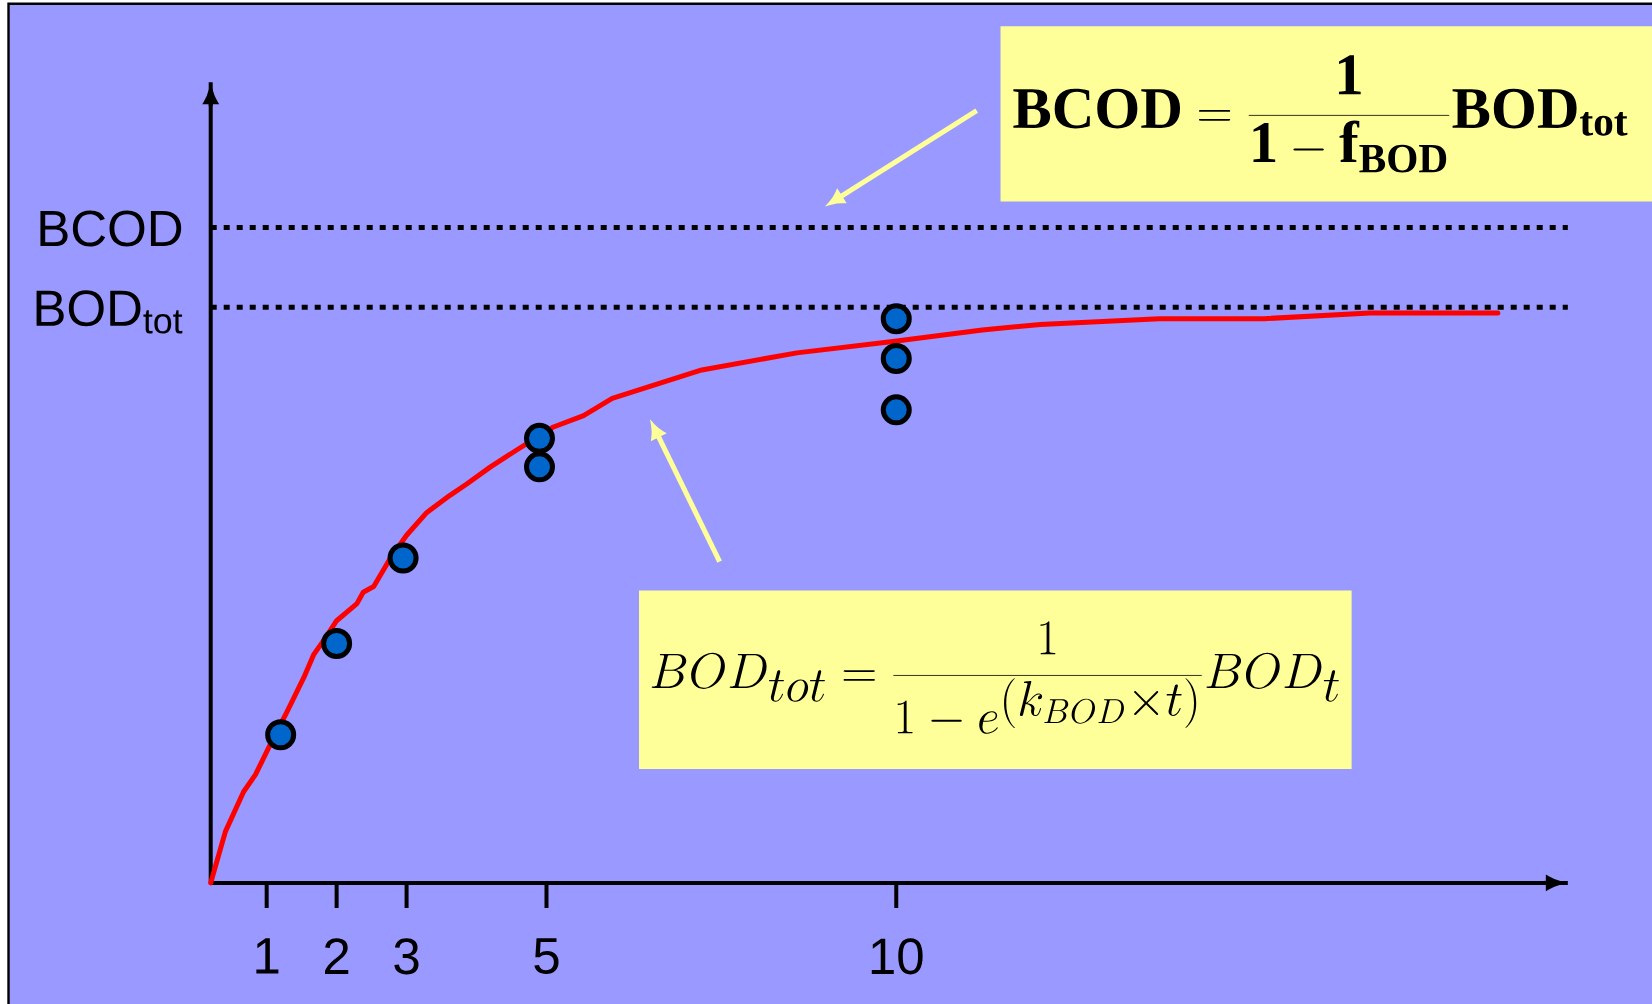  Describe the element at coordinates (109, 312) in the screenshot. I see `ref-line-label: BOD$_{tot}$` at that location.